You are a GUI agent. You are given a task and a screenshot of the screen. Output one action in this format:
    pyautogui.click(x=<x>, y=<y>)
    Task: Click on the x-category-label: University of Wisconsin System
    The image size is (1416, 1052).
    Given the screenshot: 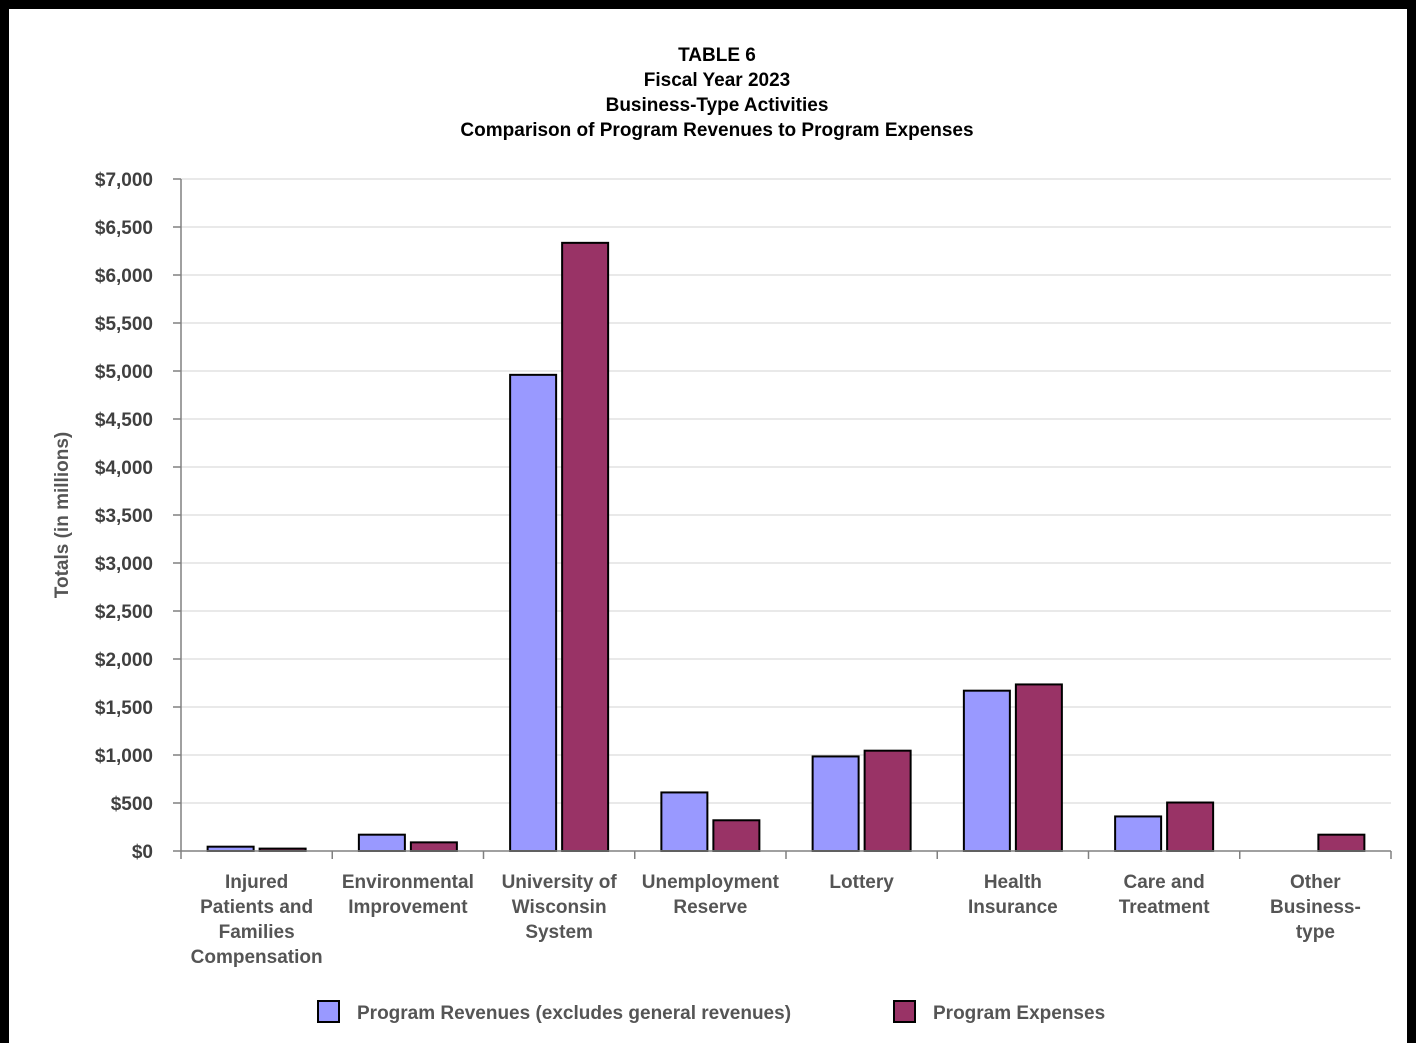 What is the action you would take?
    pyautogui.click(x=560, y=907)
    